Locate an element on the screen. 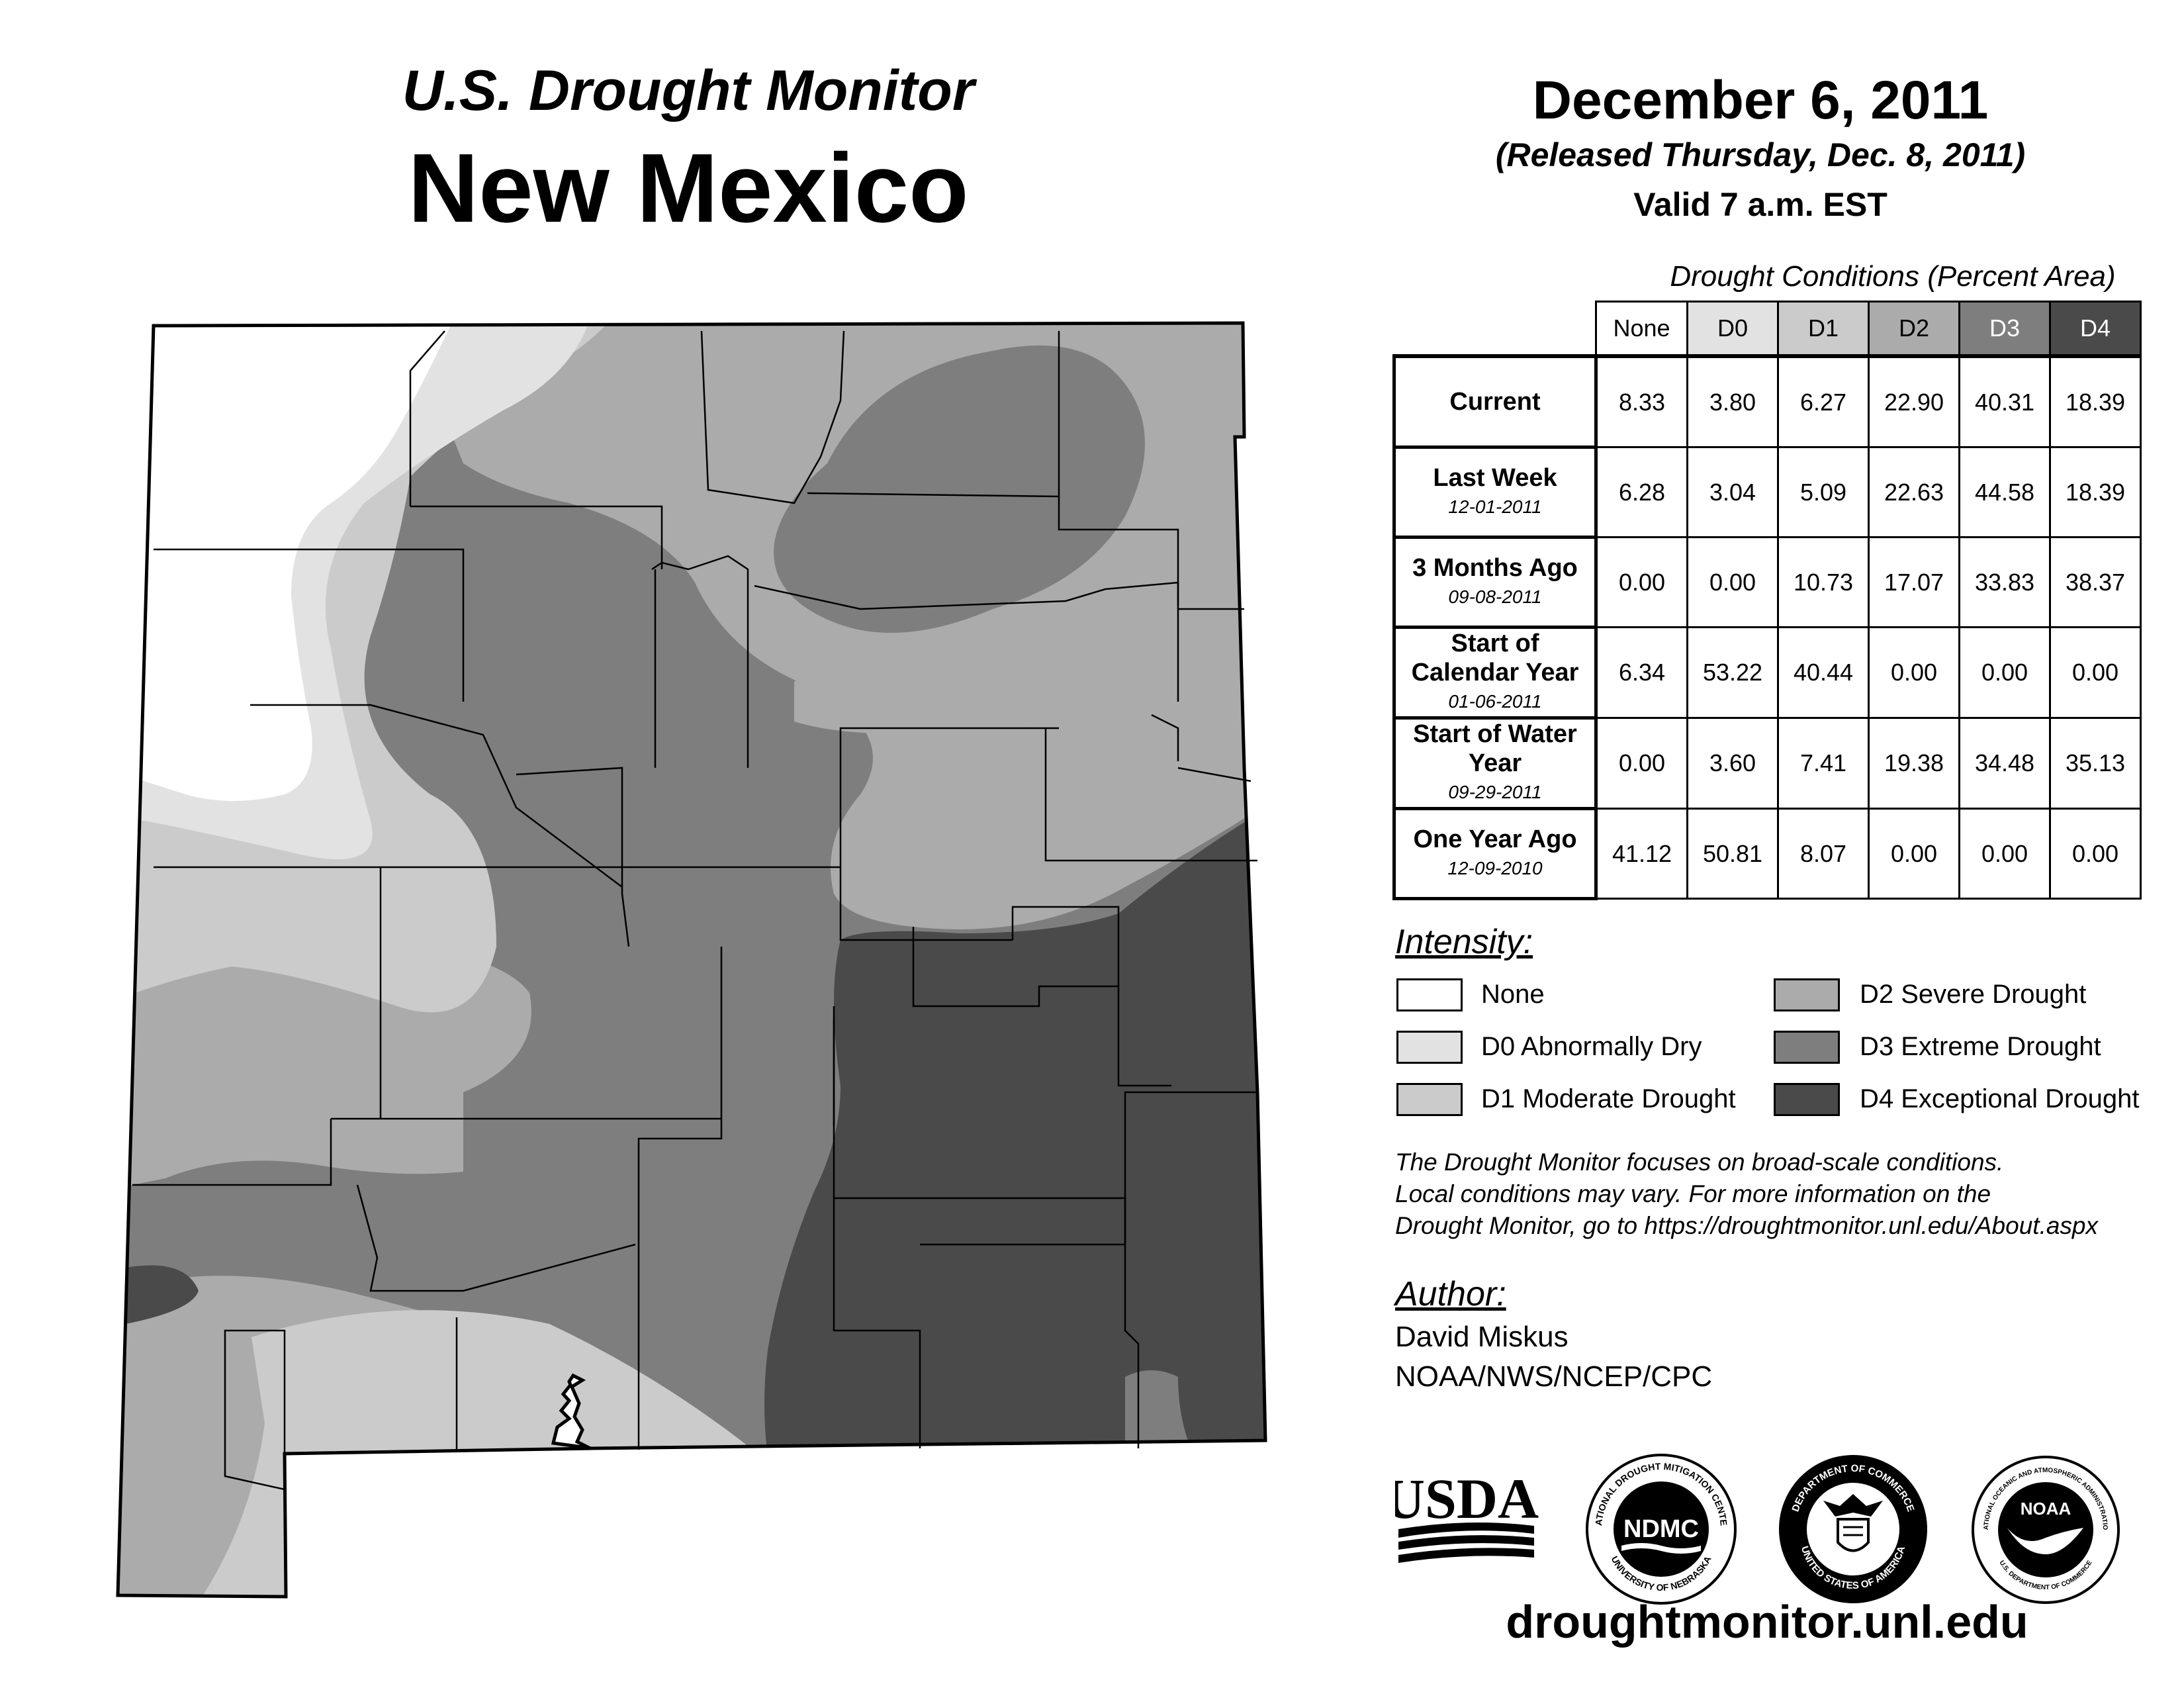  col-none: None is located at coordinates (1641, 329).